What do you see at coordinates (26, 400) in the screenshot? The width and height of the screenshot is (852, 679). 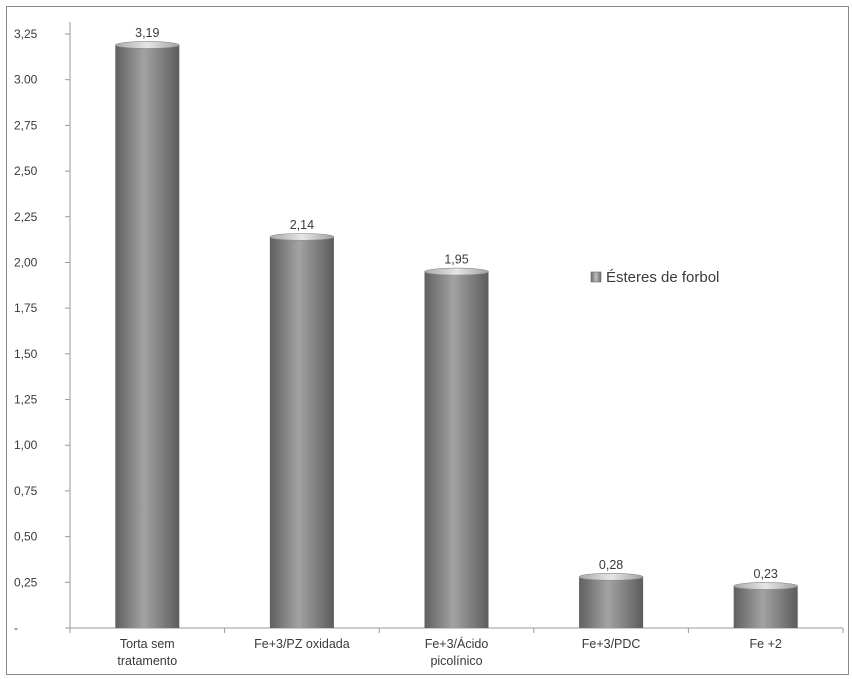 I see `y-tick-label: 1,25` at bounding box center [26, 400].